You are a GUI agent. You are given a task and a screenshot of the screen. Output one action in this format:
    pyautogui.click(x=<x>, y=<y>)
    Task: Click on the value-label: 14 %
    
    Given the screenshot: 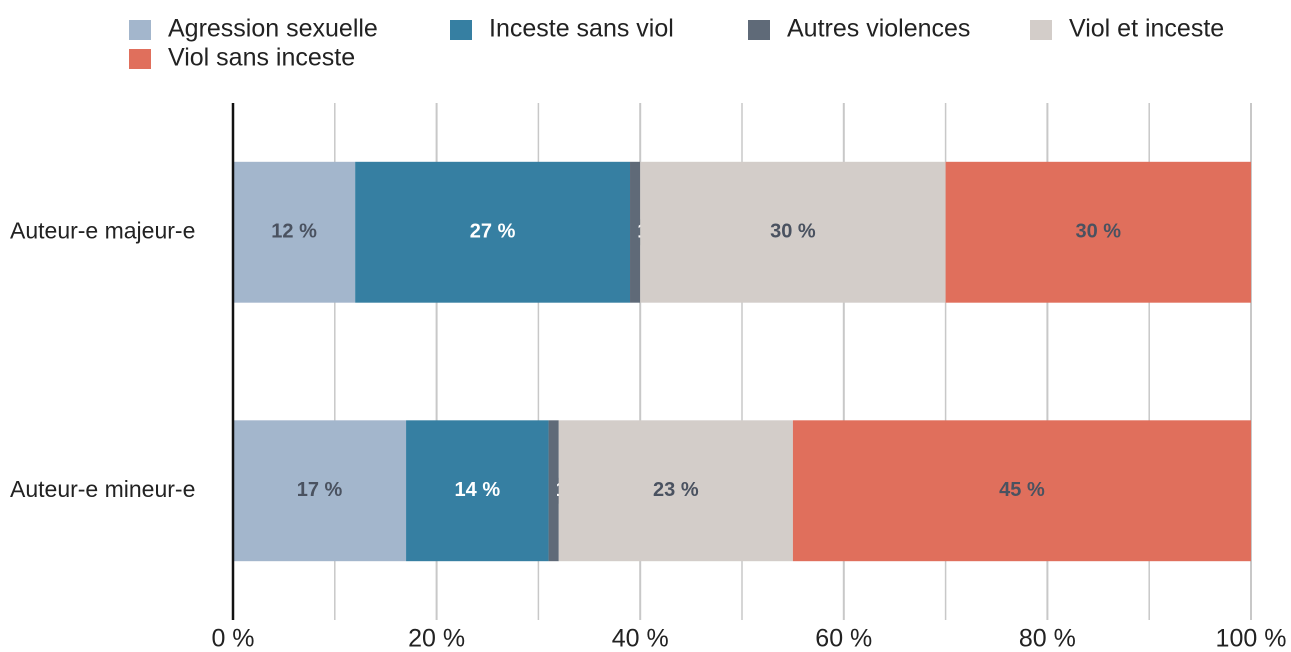 What is the action you would take?
    pyautogui.click(x=478, y=490)
    